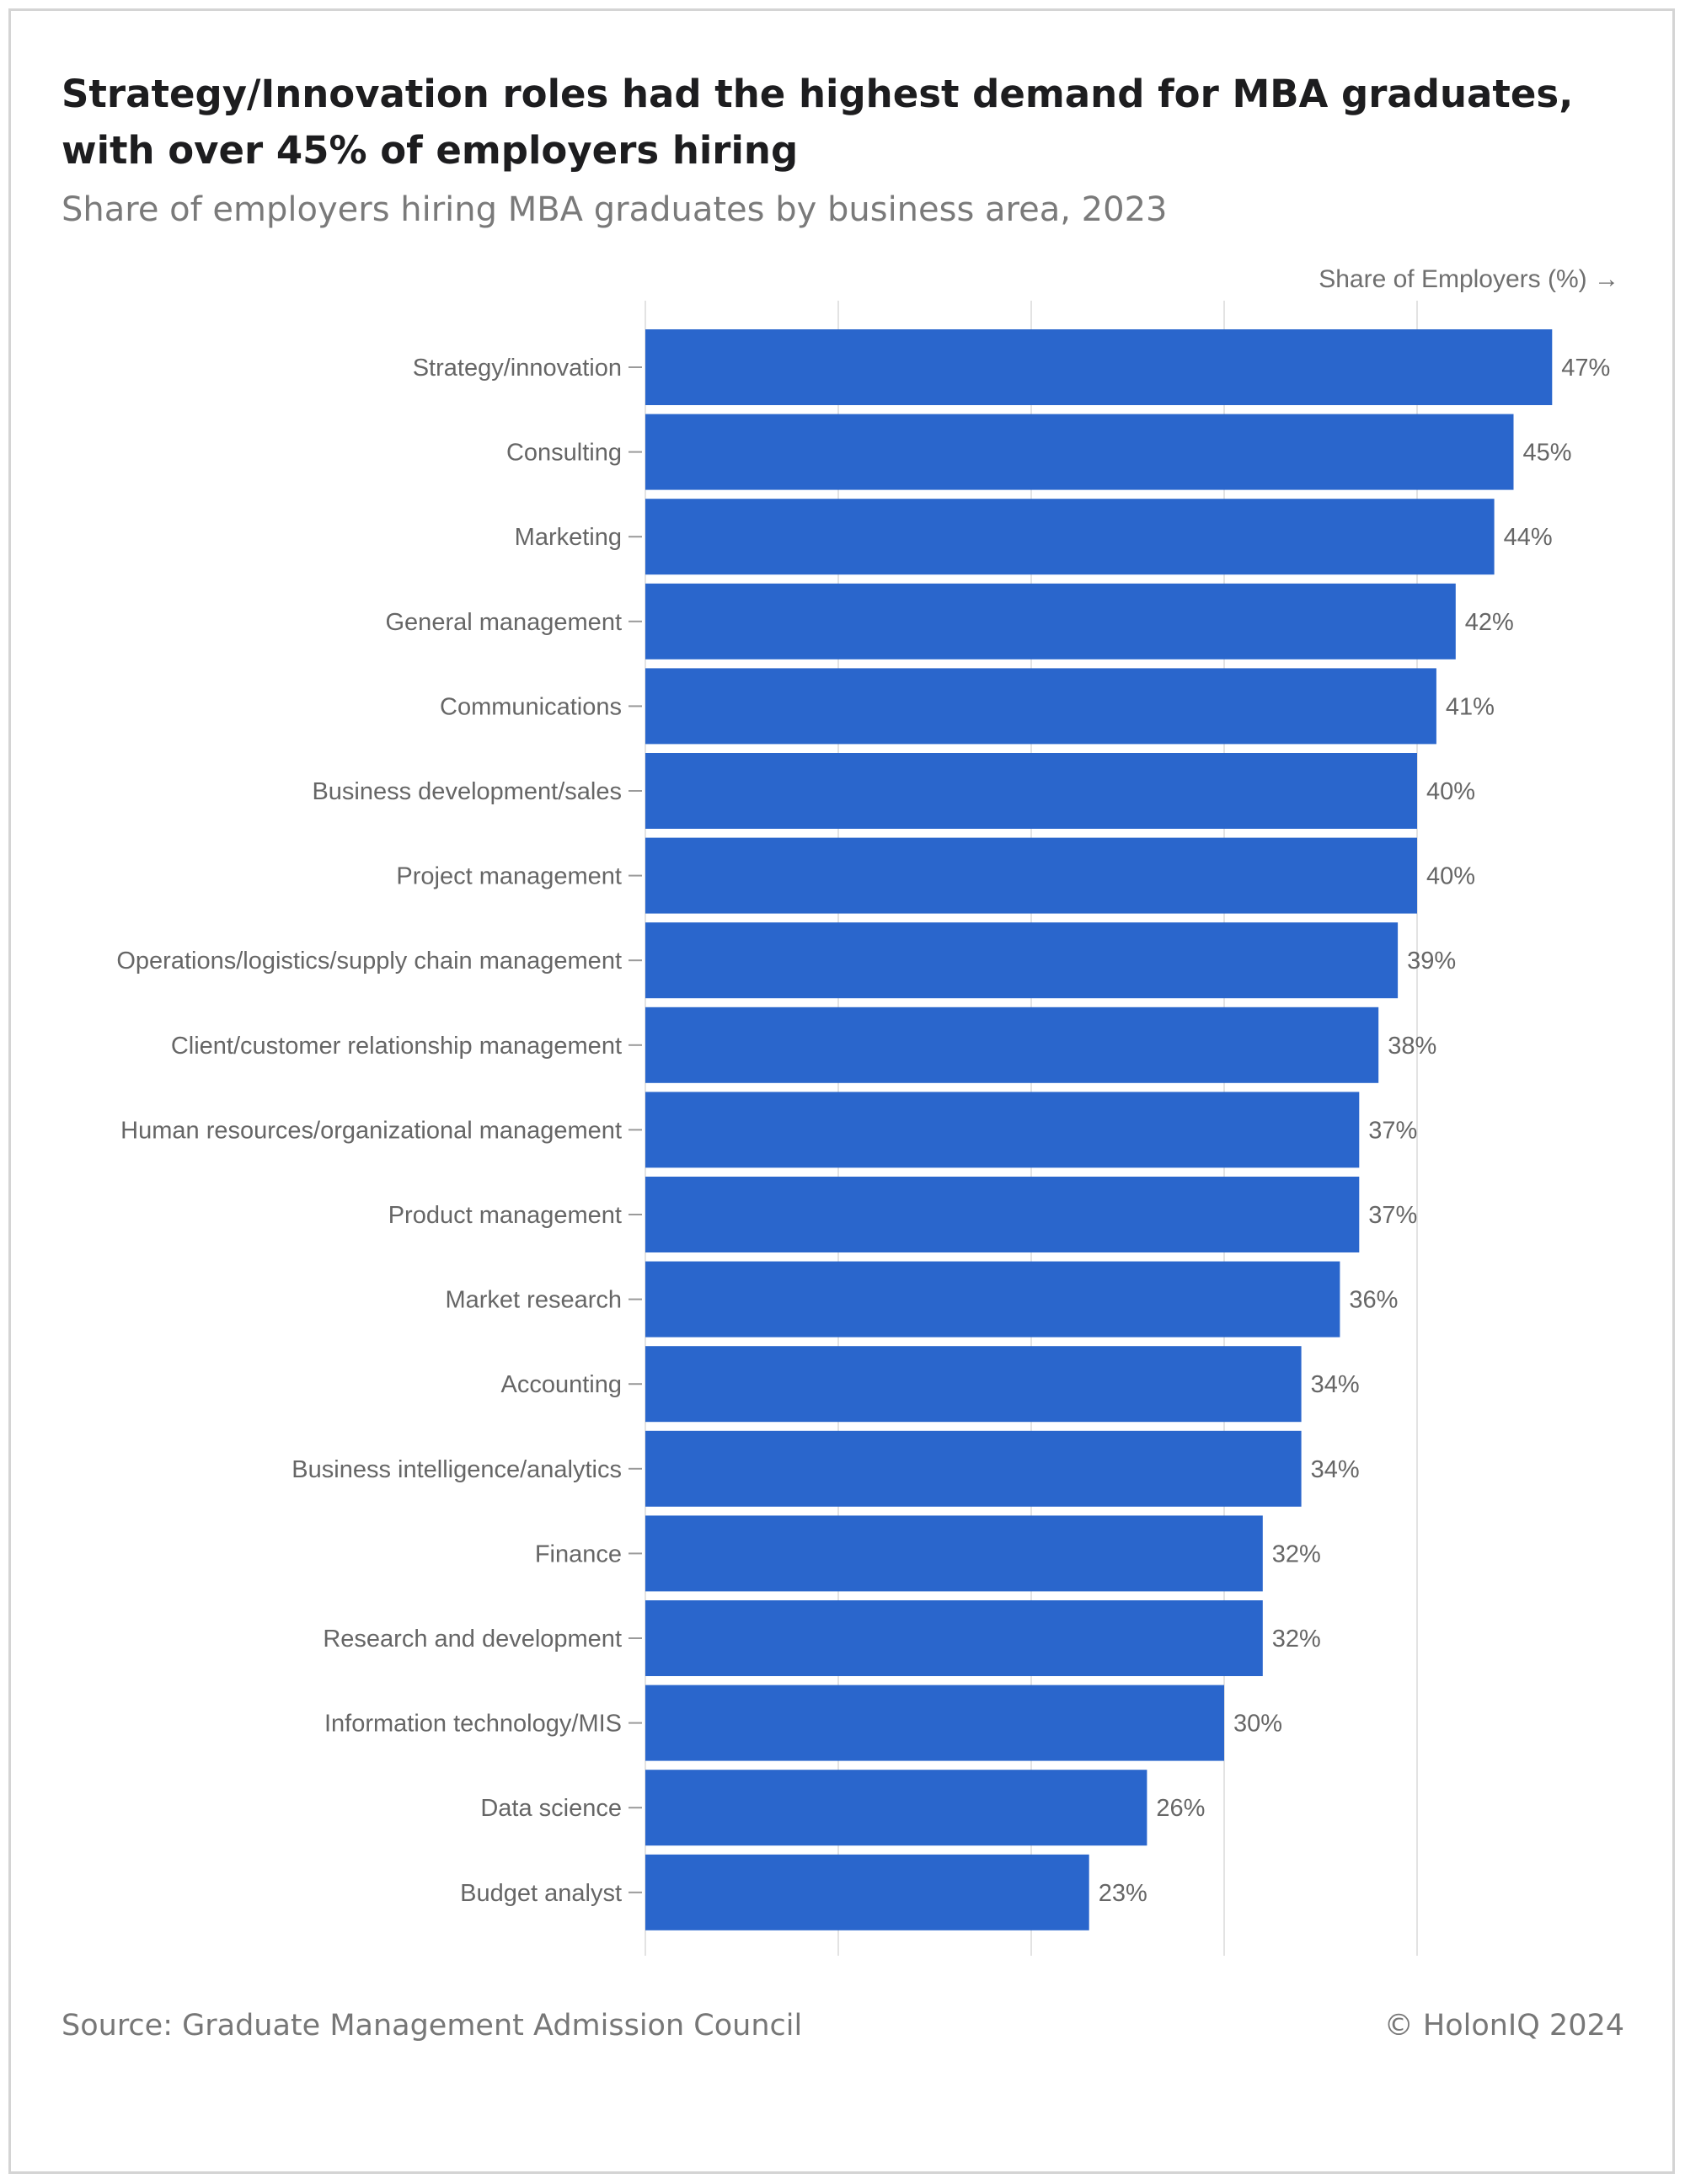  I want to click on value-label: 30%, so click(1257, 1724).